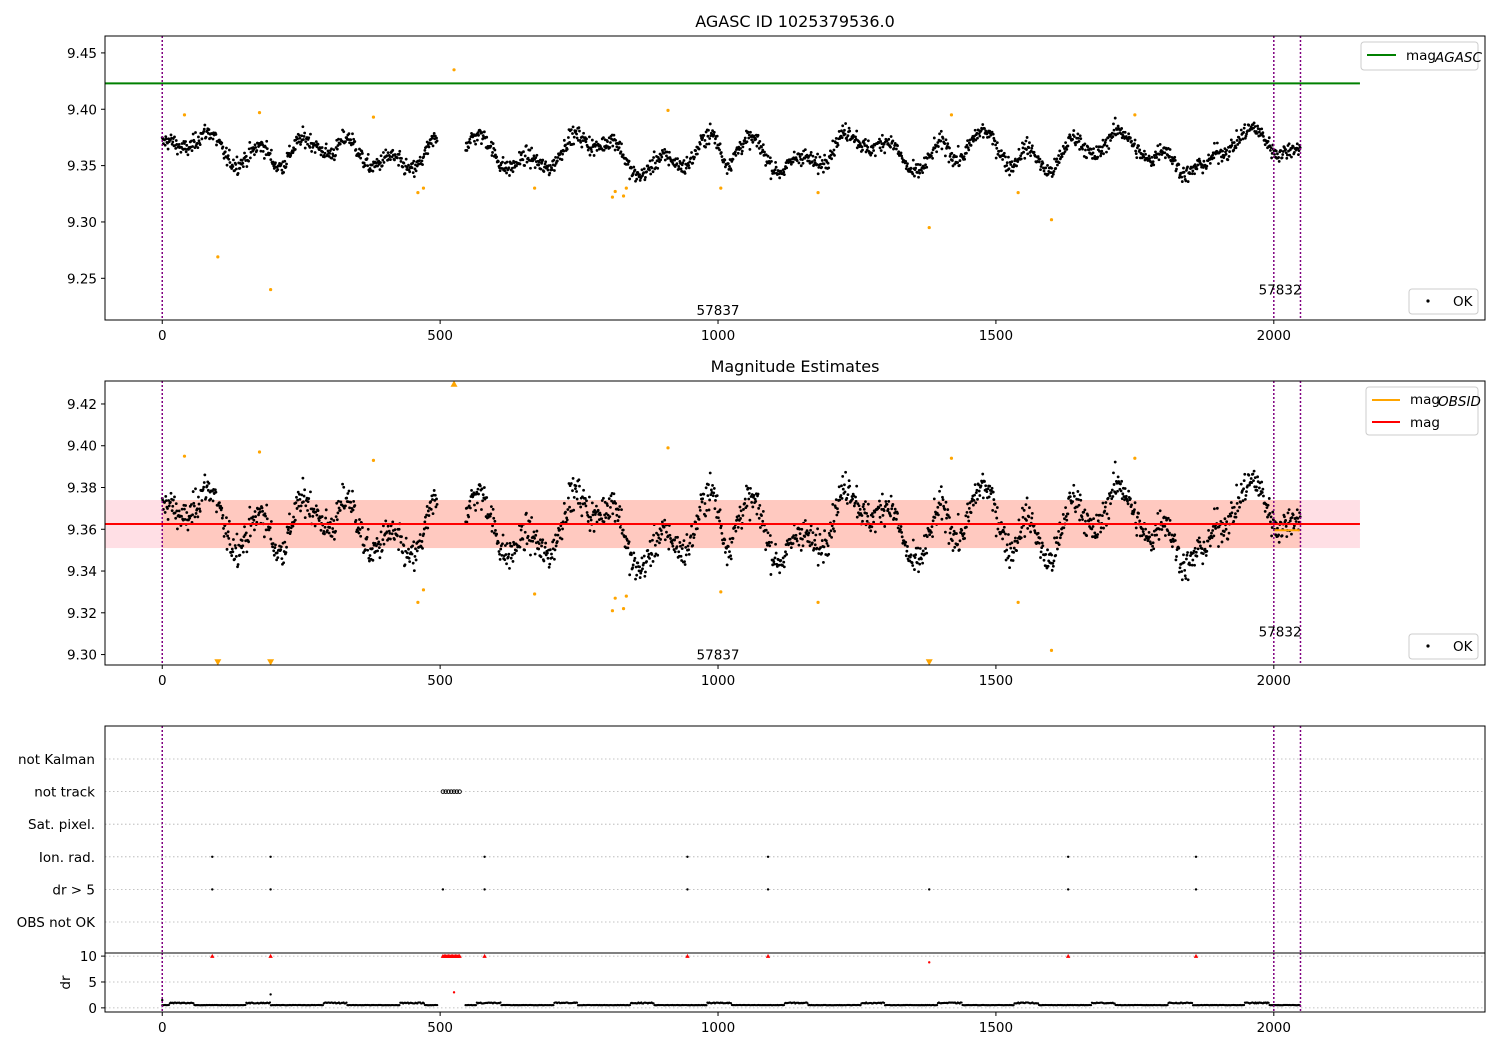  I want to click on chart-title: AGASC ID 1025379536.0, so click(795, 21).